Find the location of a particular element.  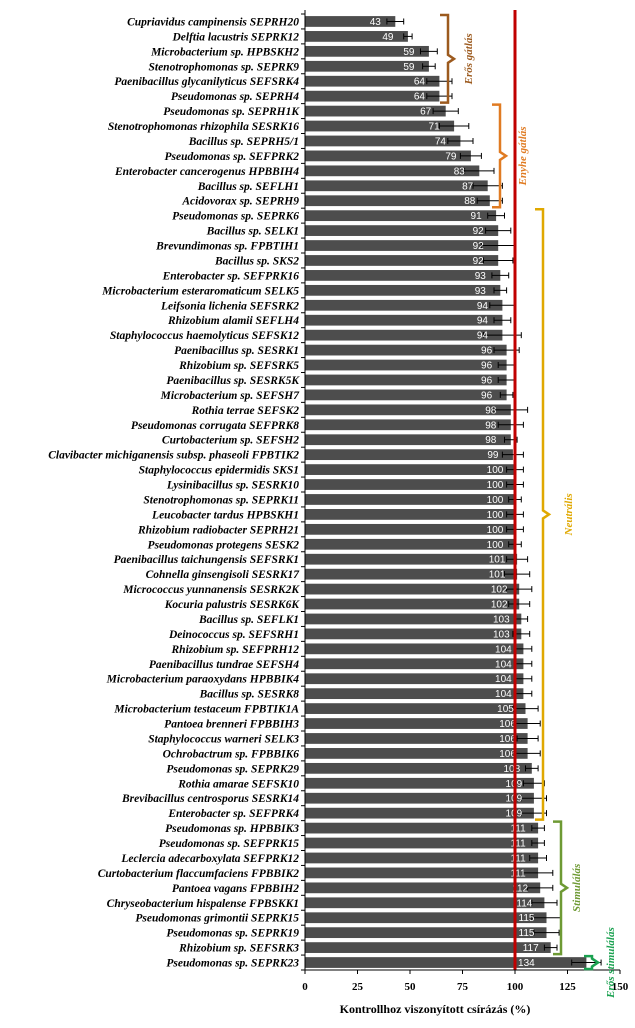

category-label: Delftia lacustris SEPRK12 is located at coordinates (235, 37).